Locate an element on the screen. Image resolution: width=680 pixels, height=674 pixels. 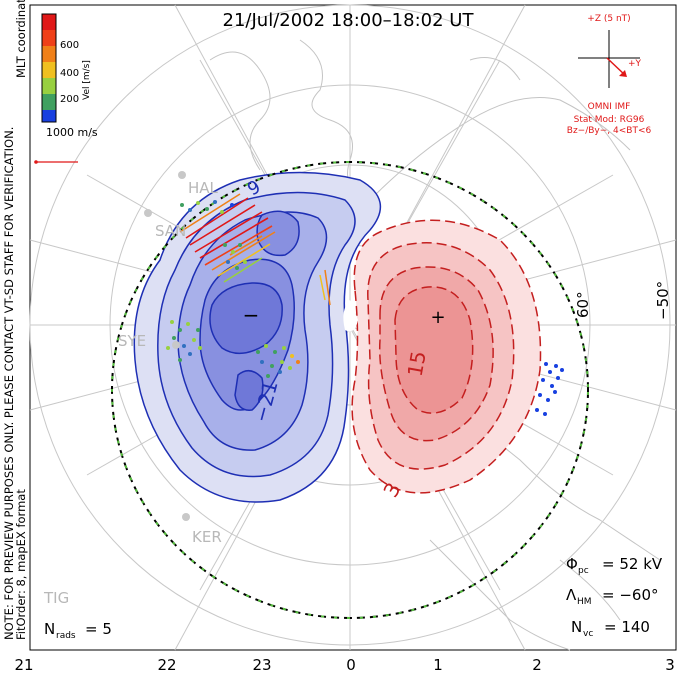
imf-z-label: +Z (5 nT) is located at coordinates (608, 19).